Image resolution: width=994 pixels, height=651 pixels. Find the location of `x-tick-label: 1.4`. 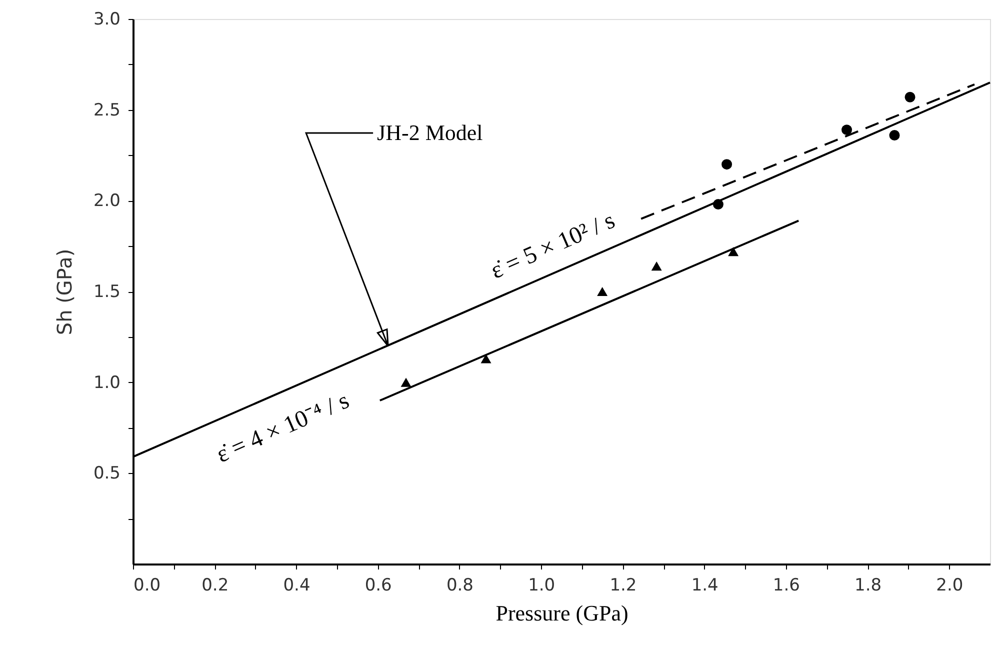

x-tick-label: 1.4 is located at coordinates (704, 586).